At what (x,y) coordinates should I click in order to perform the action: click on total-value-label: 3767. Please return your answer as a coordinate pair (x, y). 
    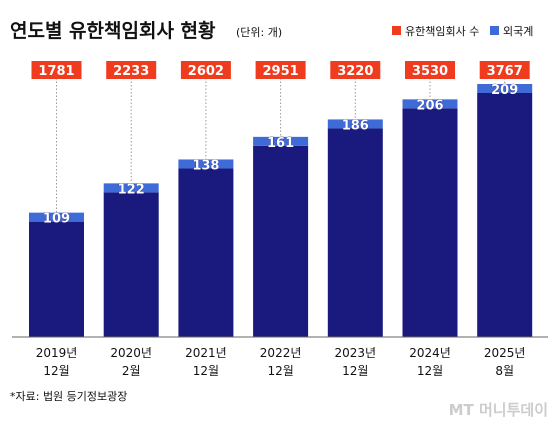
    Looking at the image, I should click on (505, 71).